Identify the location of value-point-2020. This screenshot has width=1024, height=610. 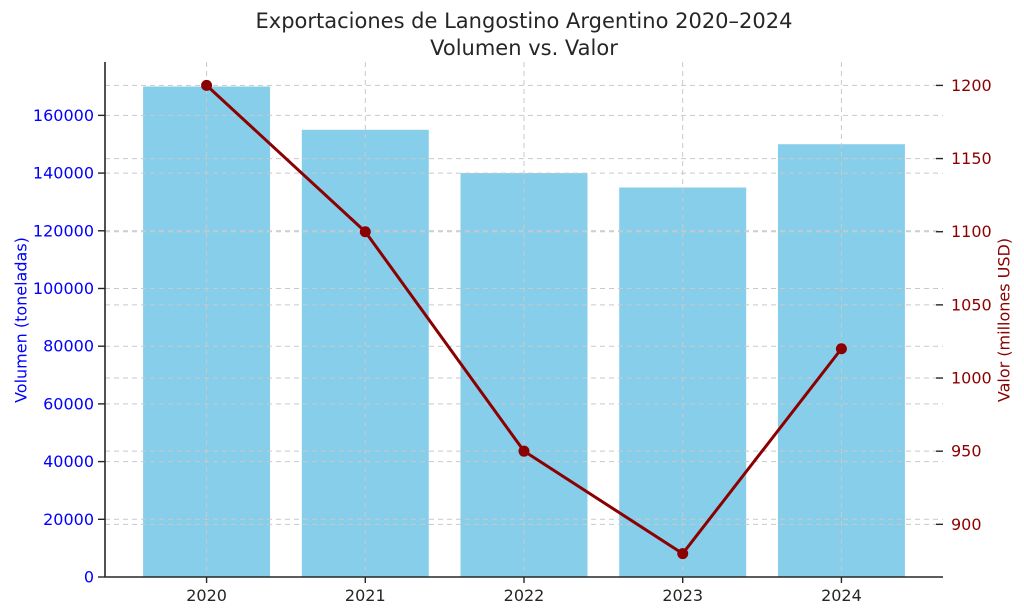
(207, 85).